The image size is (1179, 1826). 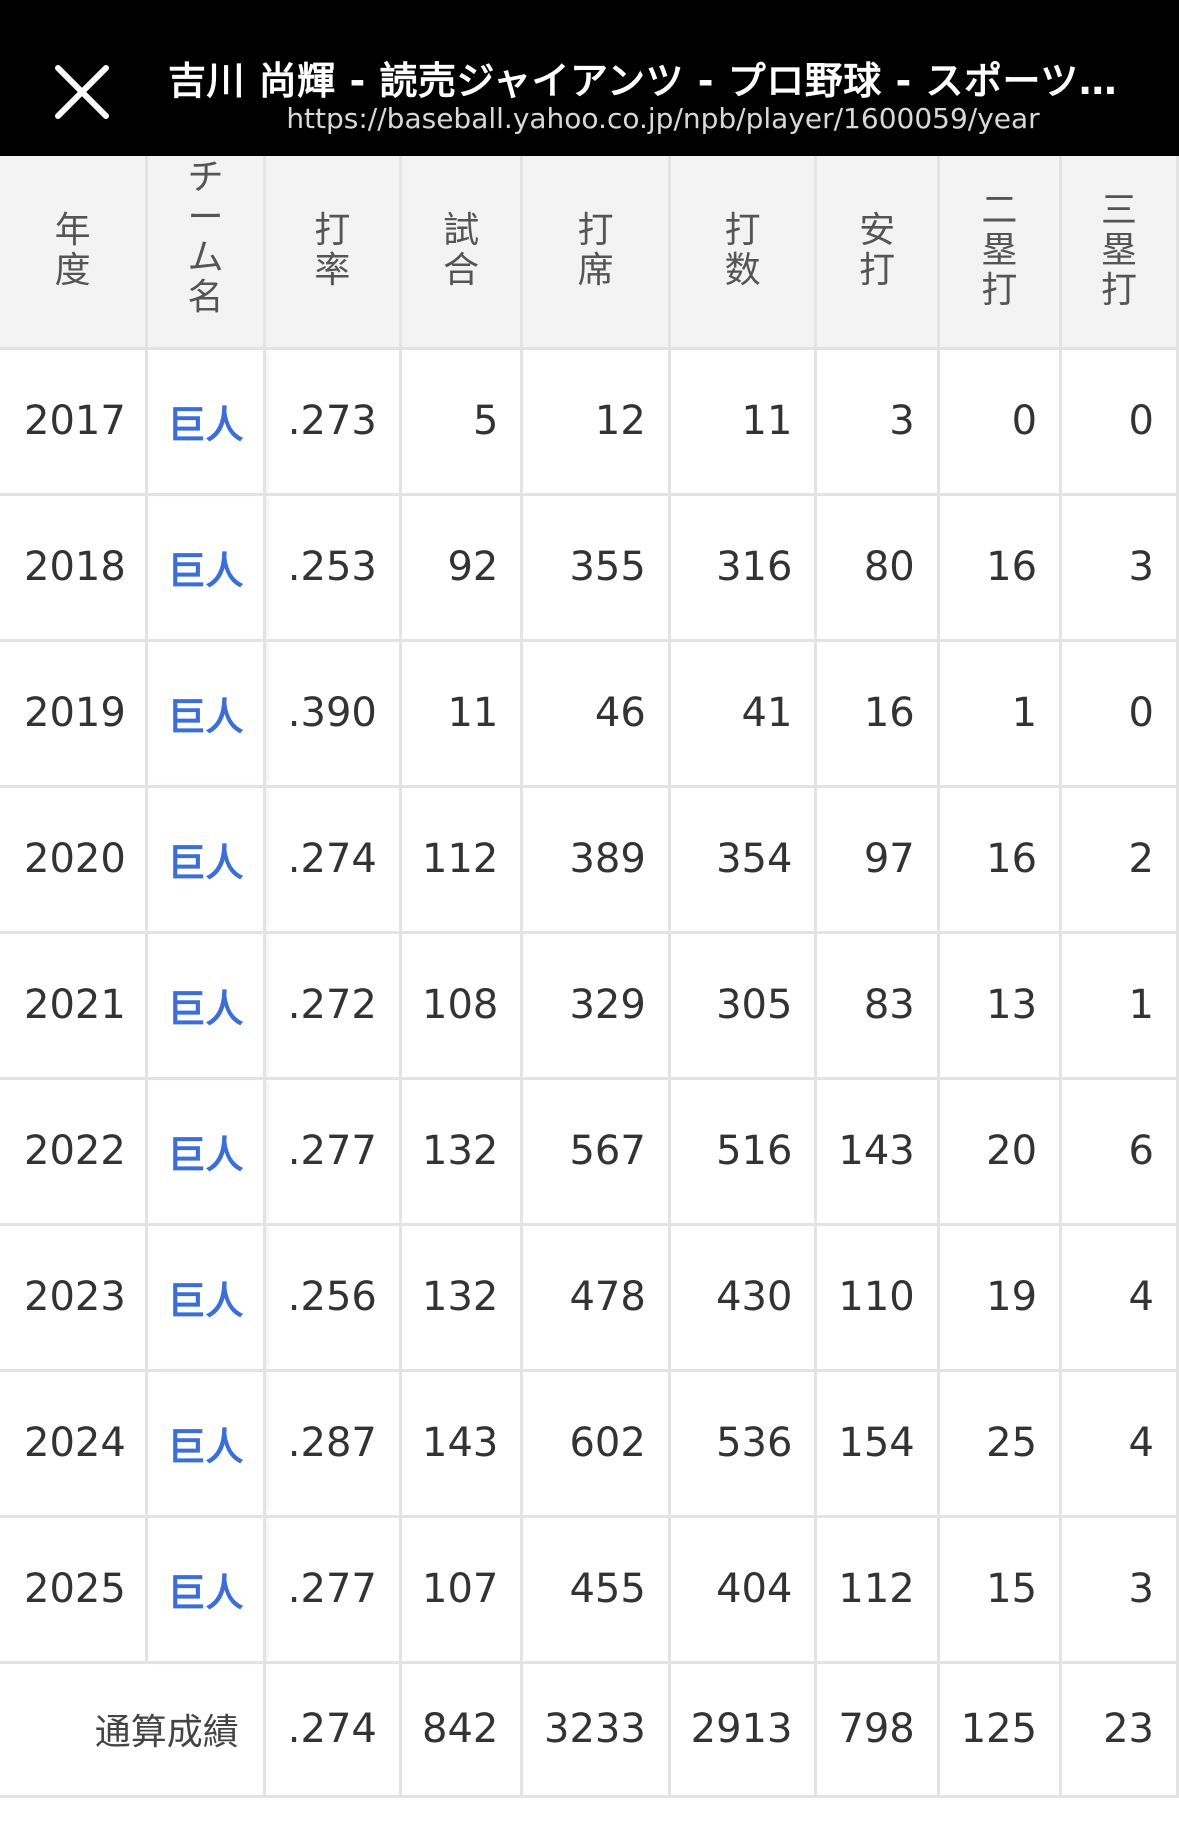 What do you see at coordinates (743, 1152) in the screenshot?
I see `ab-cell: 516` at bounding box center [743, 1152].